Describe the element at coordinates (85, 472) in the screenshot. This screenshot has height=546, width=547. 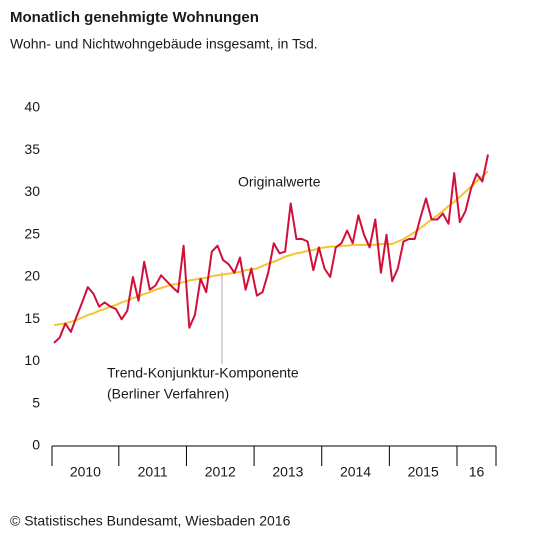
I see `x-tick-label: 2010` at that location.